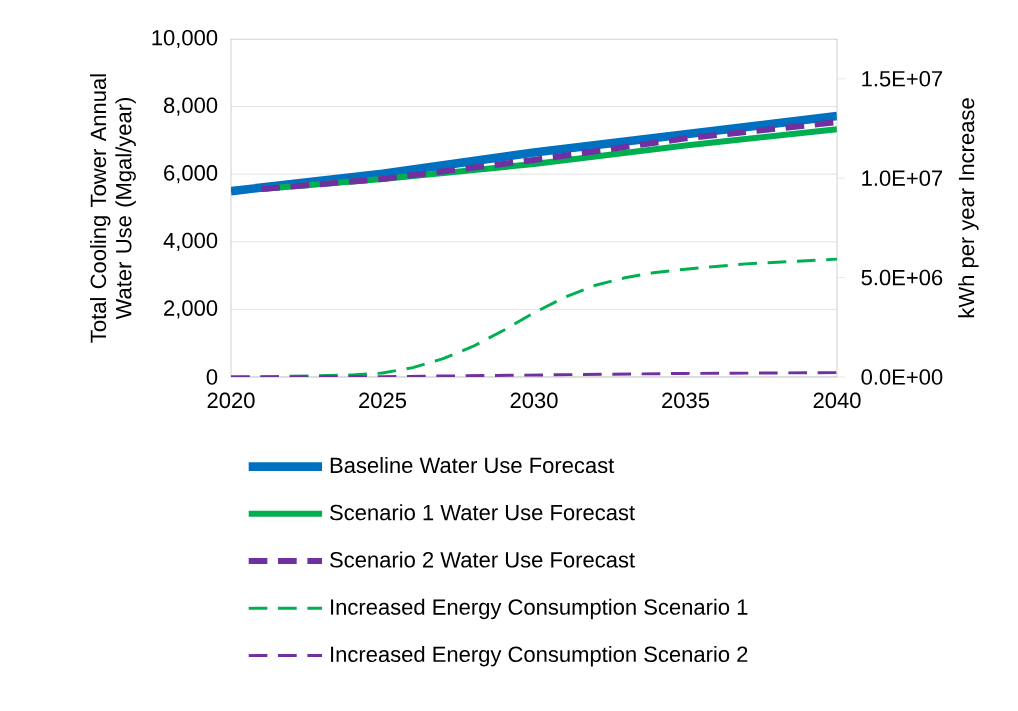  What do you see at coordinates (383, 400) in the screenshot?
I see `x-tick-label: 2025` at bounding box center [383, 400].